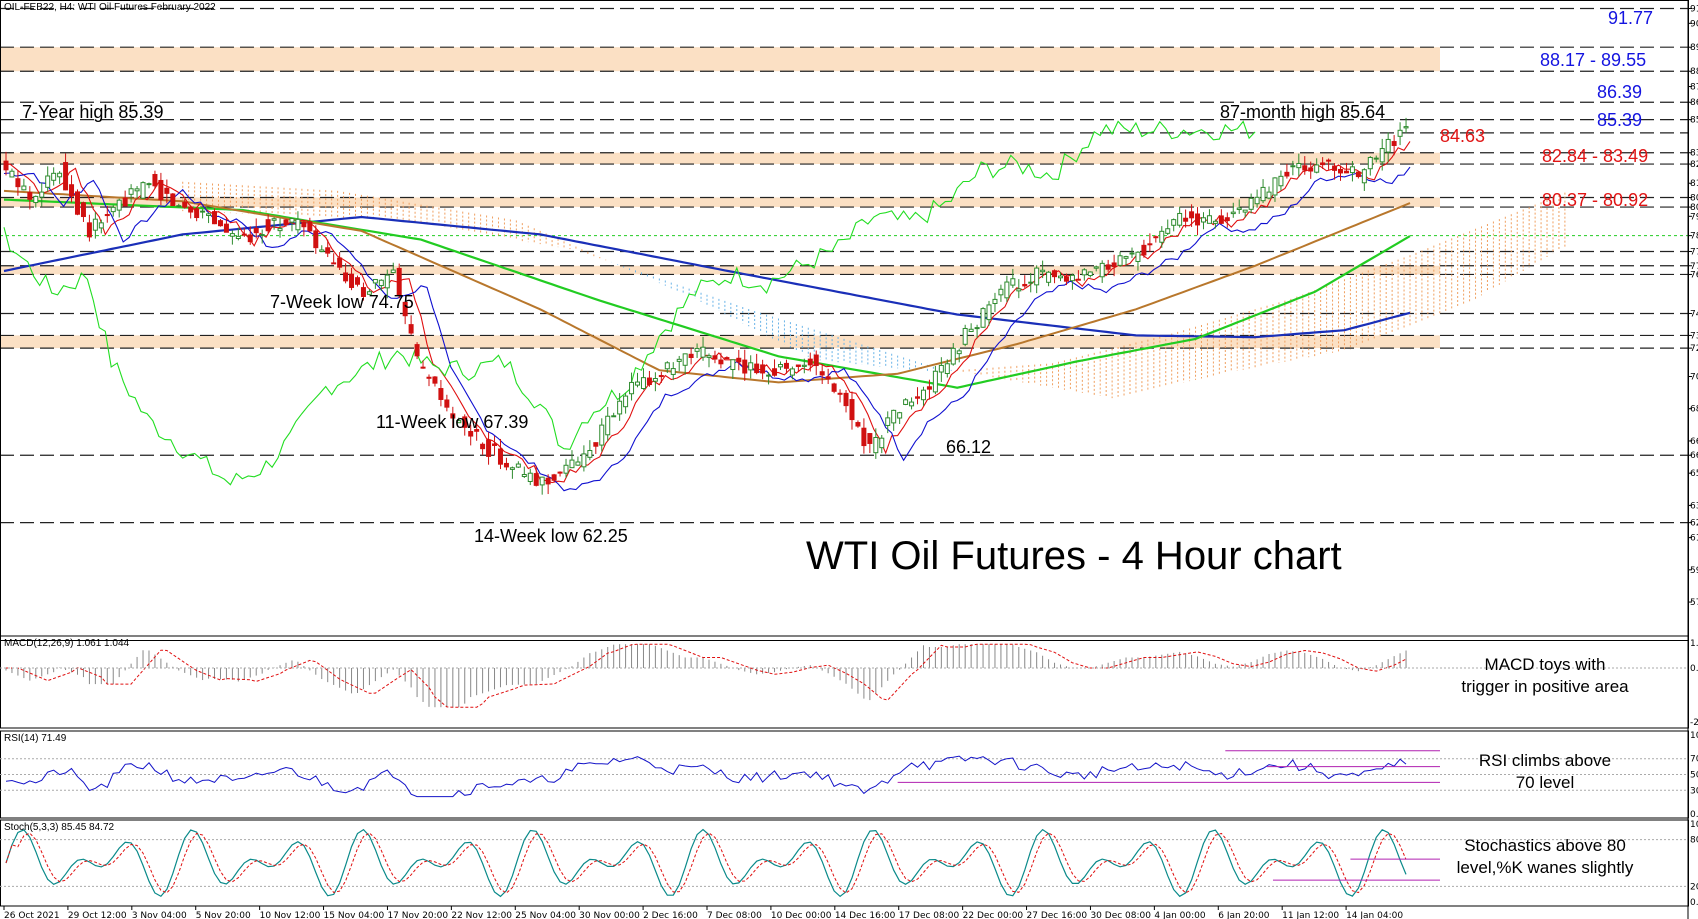 The width and height of the screenshot is (1698, 919). Describe the element at coordinates (1694, 121) in the screenshot. I see `price-tick-label: 85.39` at that location.